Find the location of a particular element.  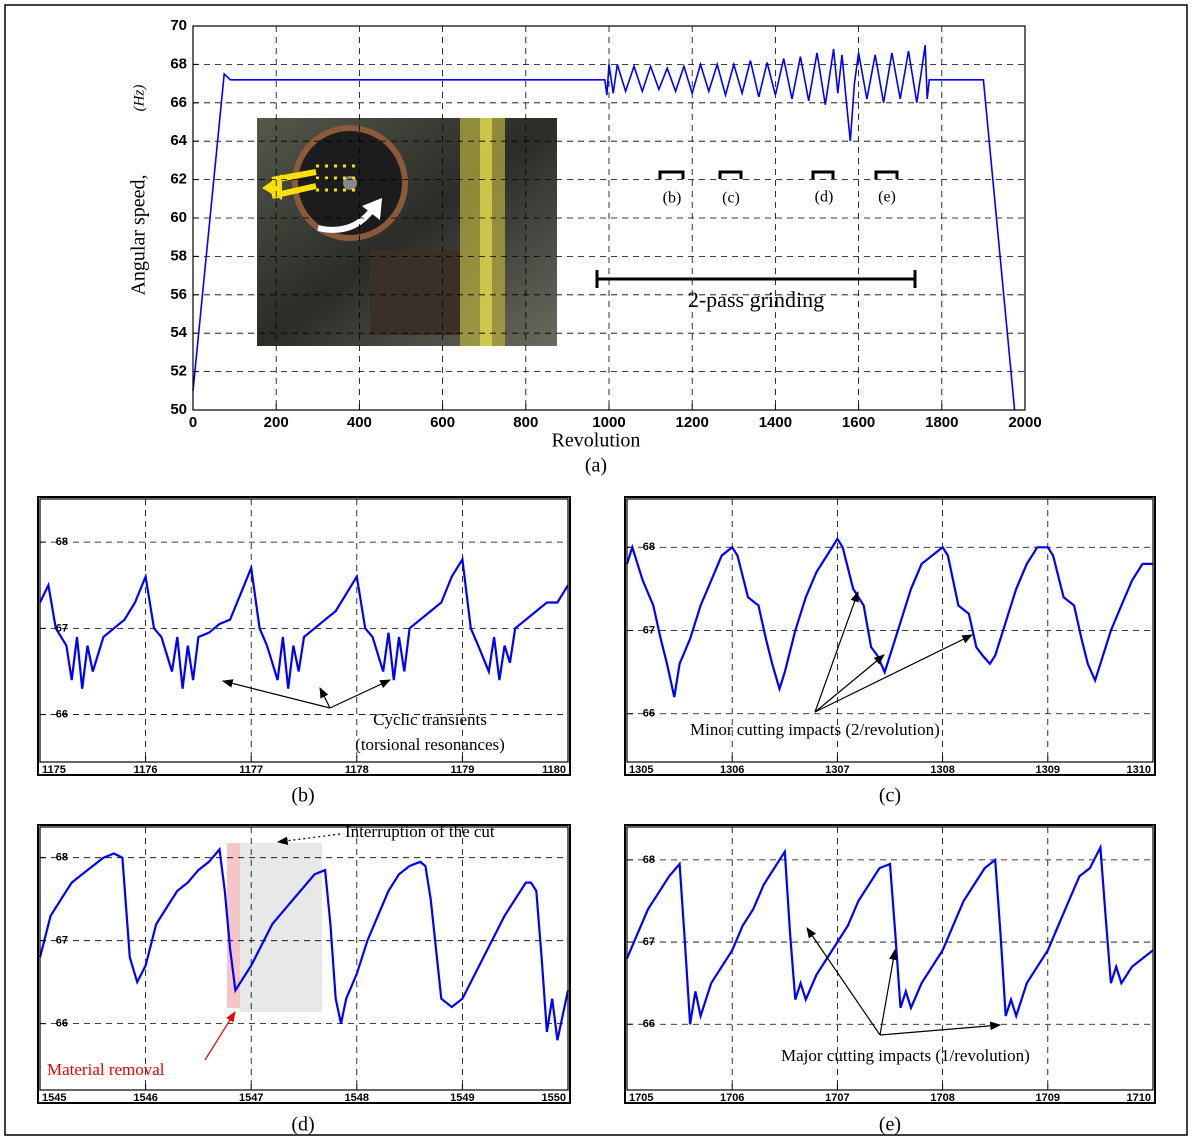

material-removal-region is located at coordinates (233, 925).